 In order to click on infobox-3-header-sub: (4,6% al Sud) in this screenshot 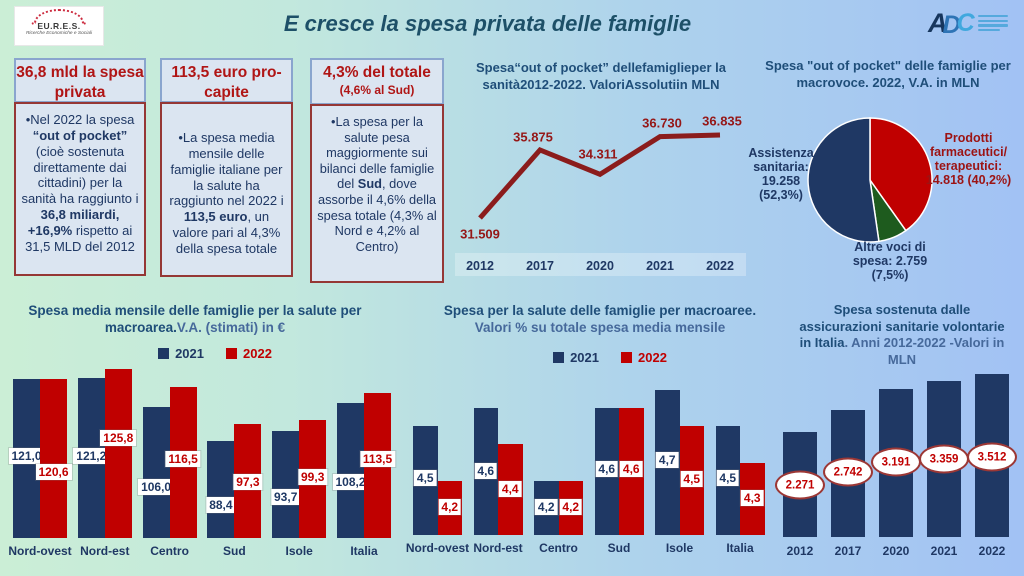, I will do `click(377, 89)`.